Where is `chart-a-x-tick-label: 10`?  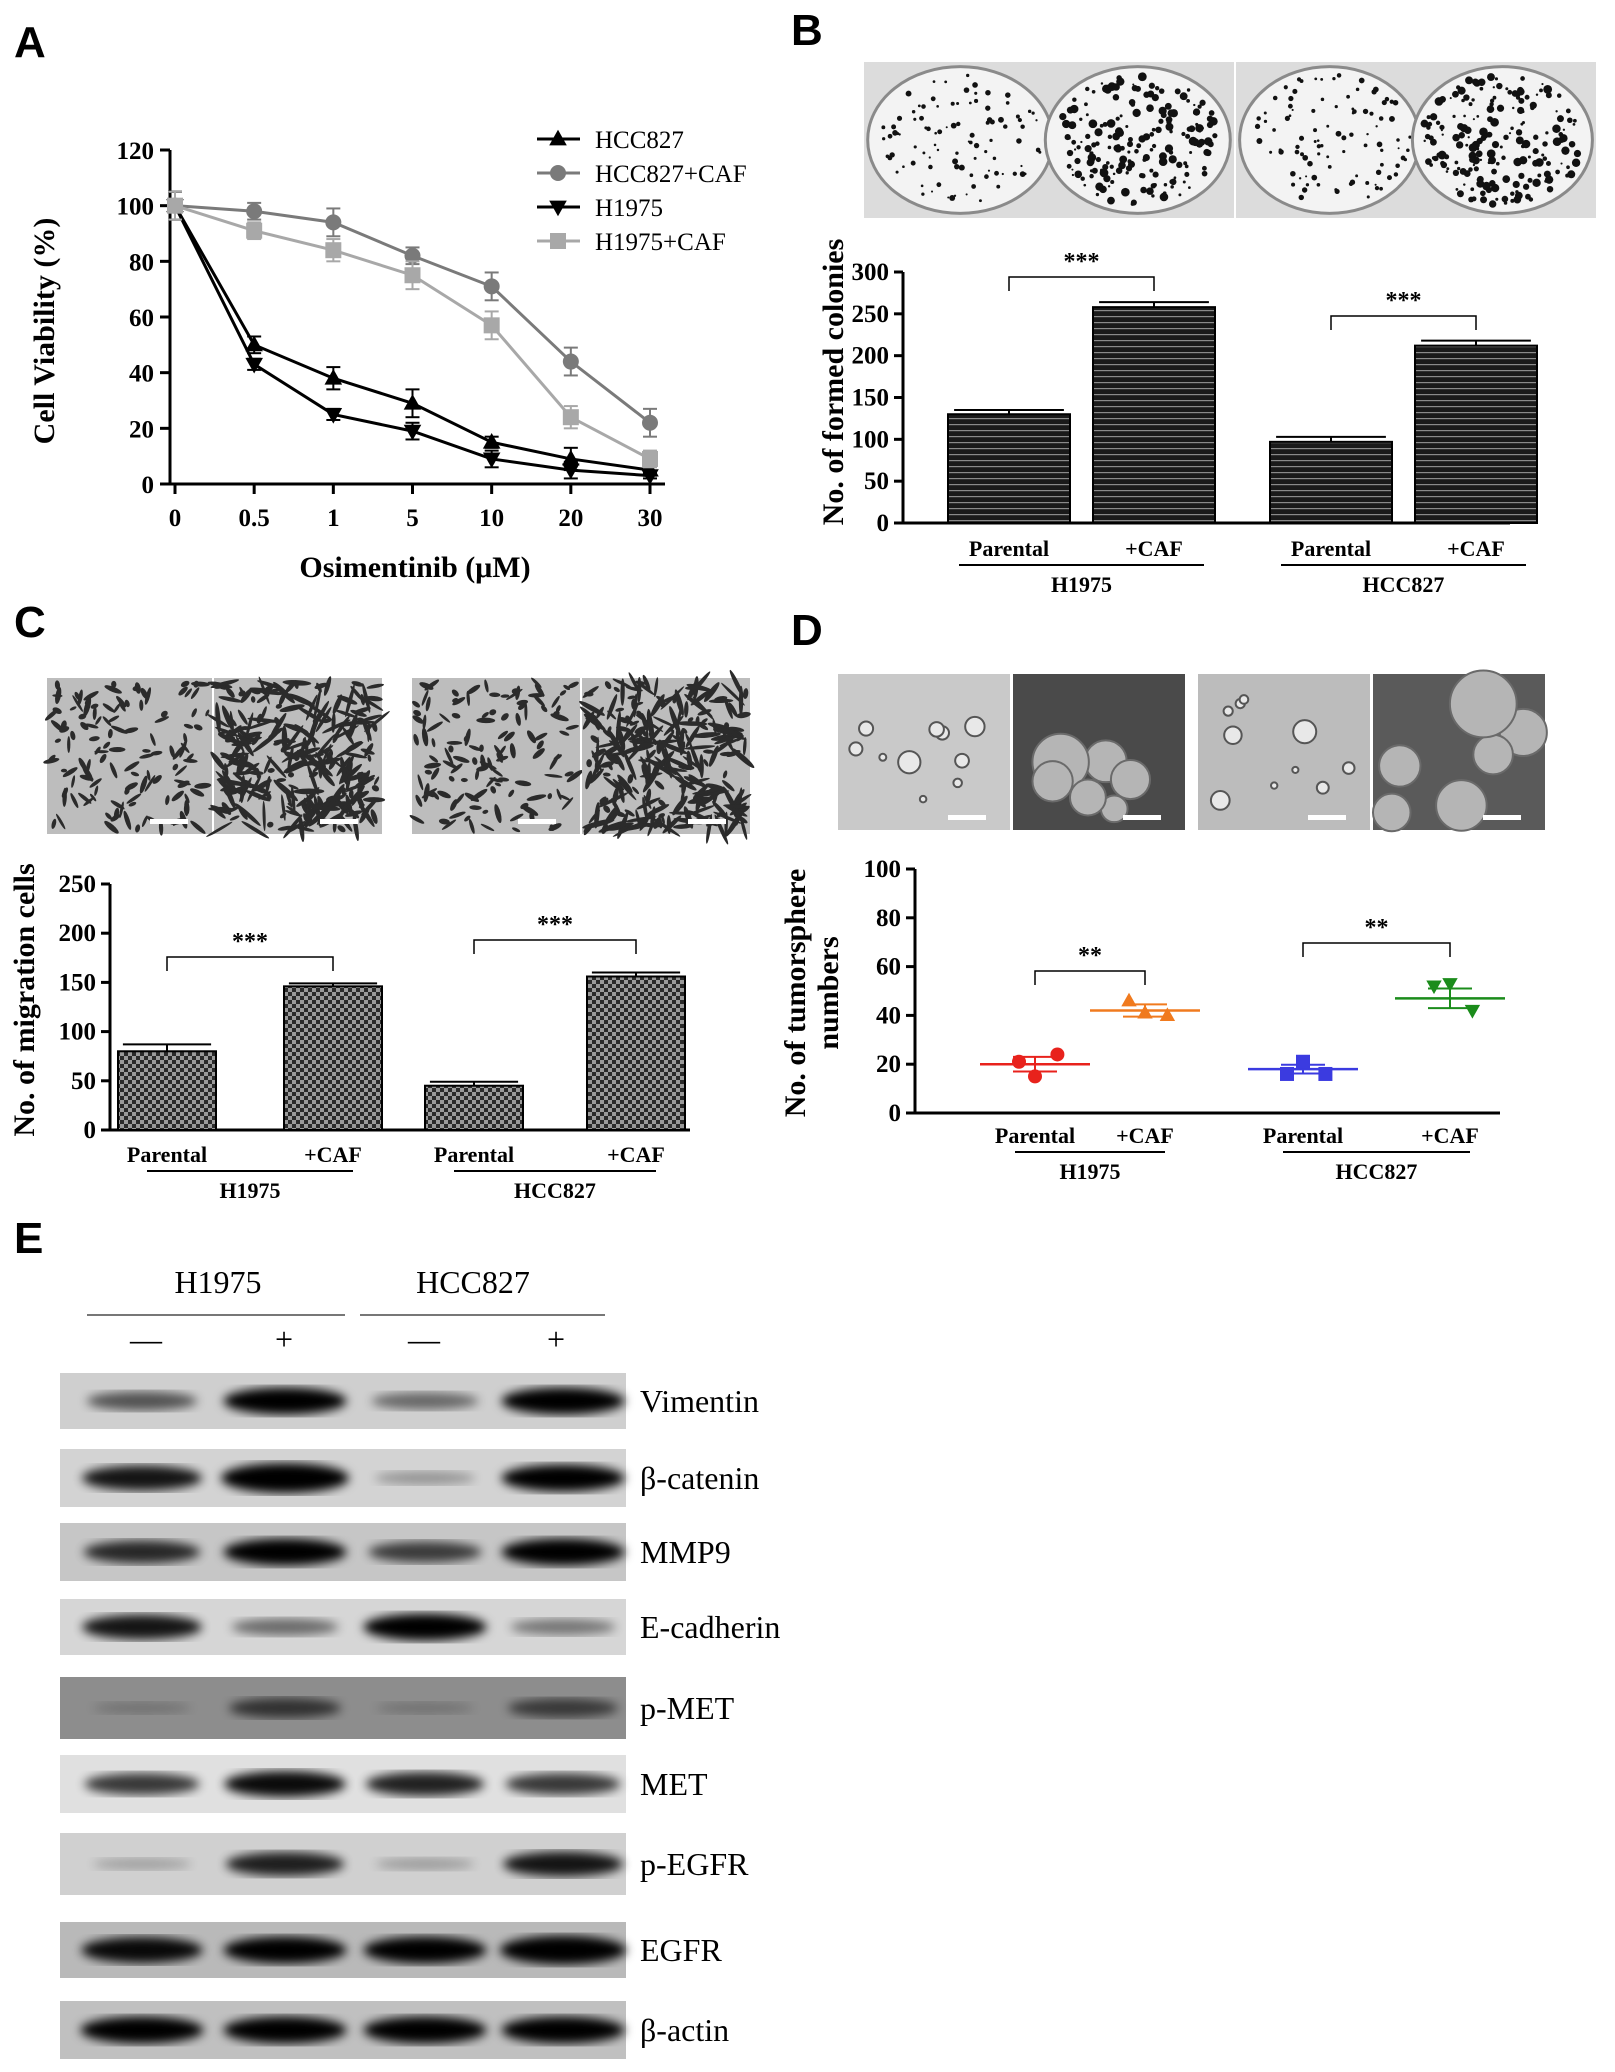
chart-a-x-tick-label: 10 is located at coordinates (491, 518).